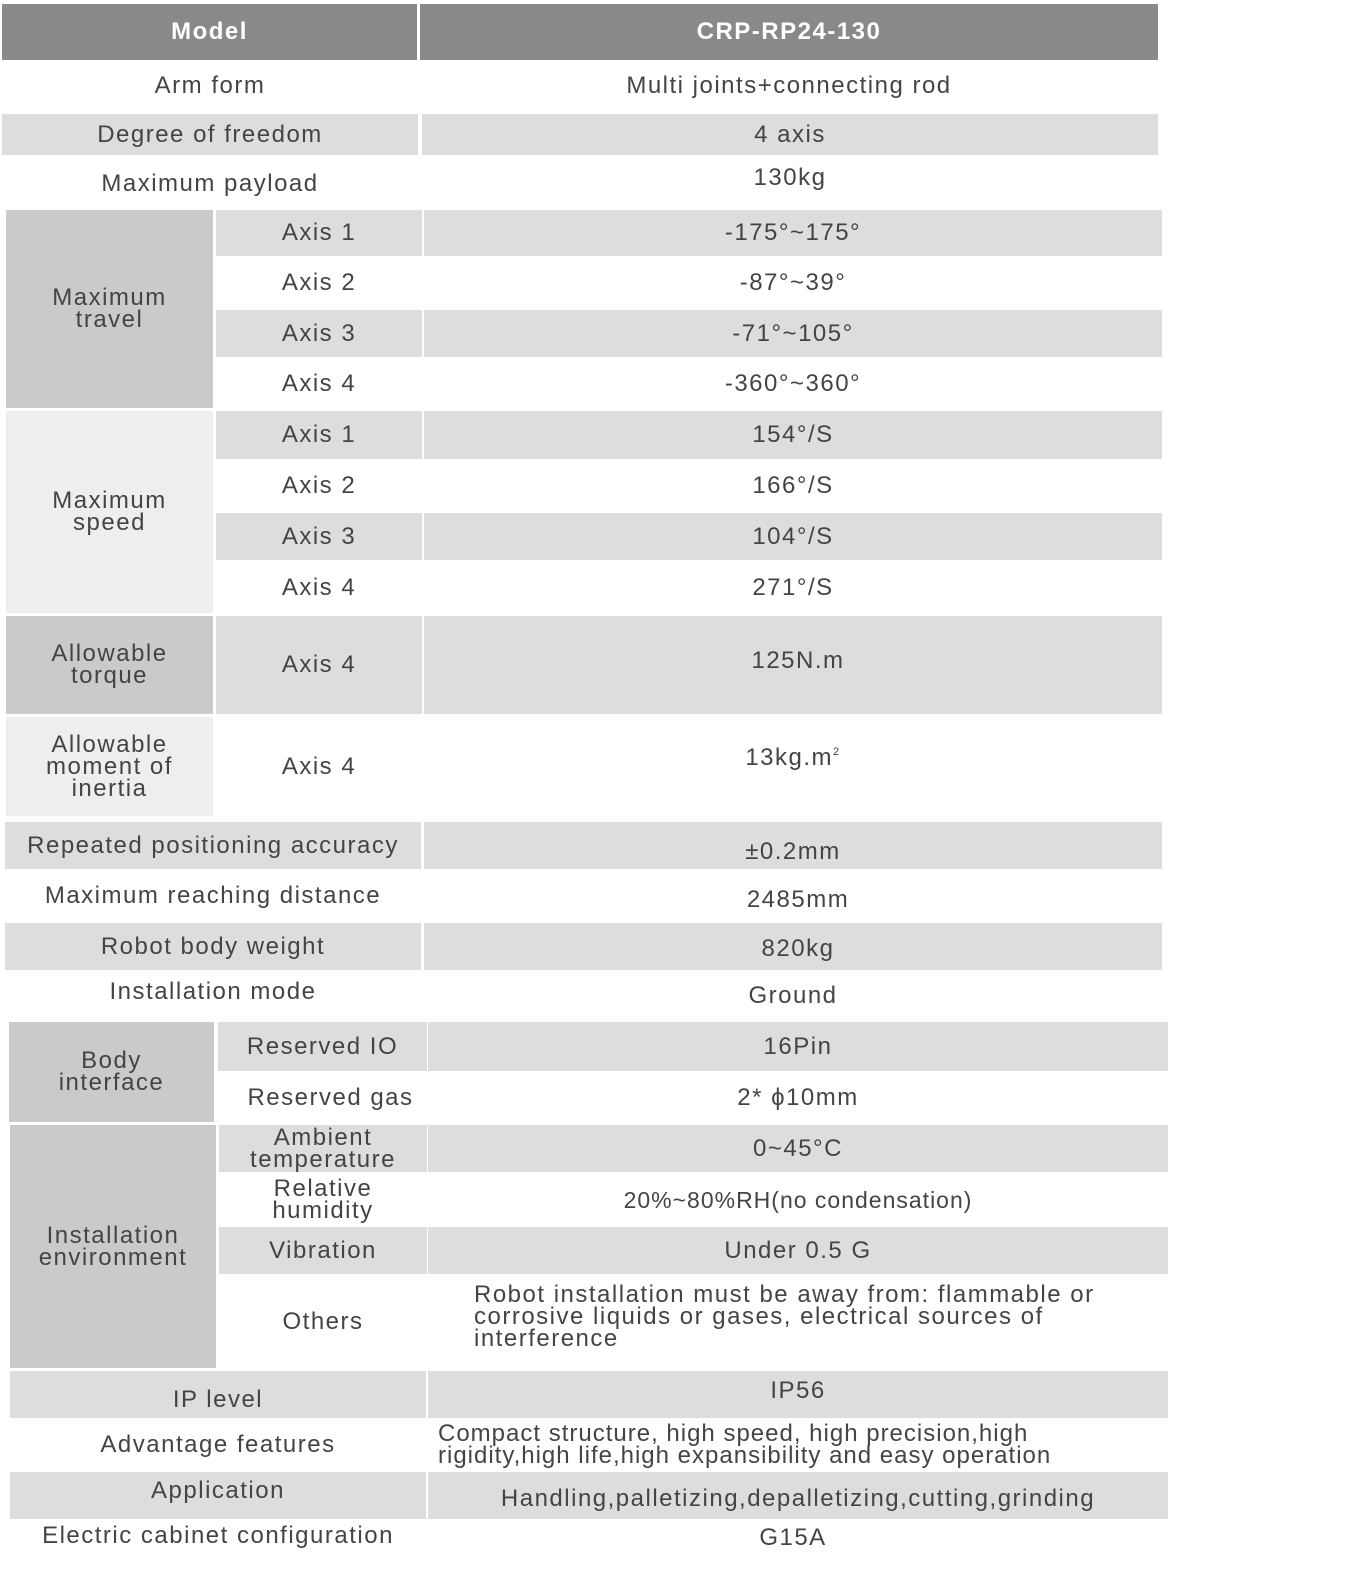 The height and width of the screenshot is (1594, 1362). Describe the element at coordinates (209, 32) in the screenshot. I see `header-label: Model` at that location.